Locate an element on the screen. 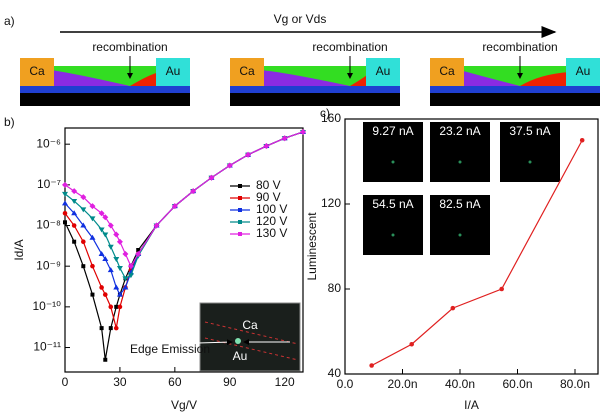  legend-label: 80 V is located at coordinates (268, 185).